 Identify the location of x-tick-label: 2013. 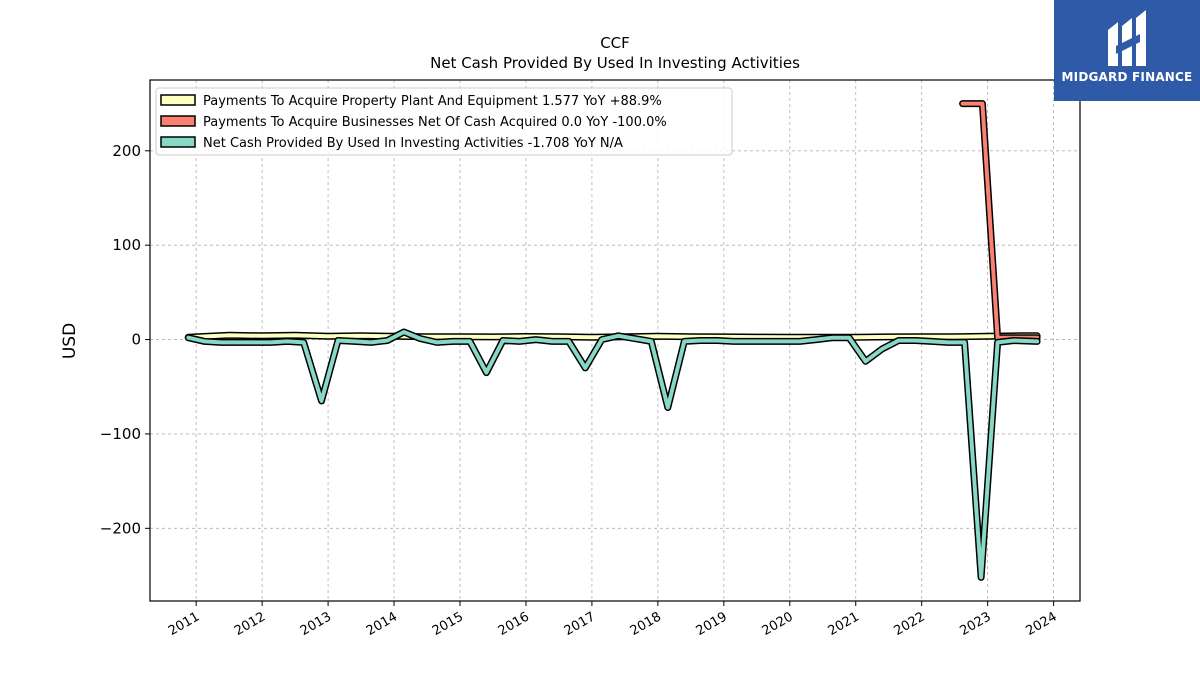
(316, 624).